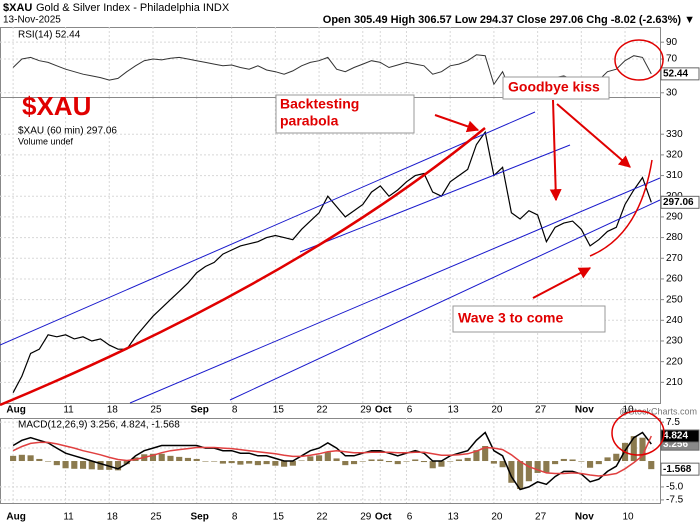  I want to click on y-tick-label: 240, so click(674, 320).